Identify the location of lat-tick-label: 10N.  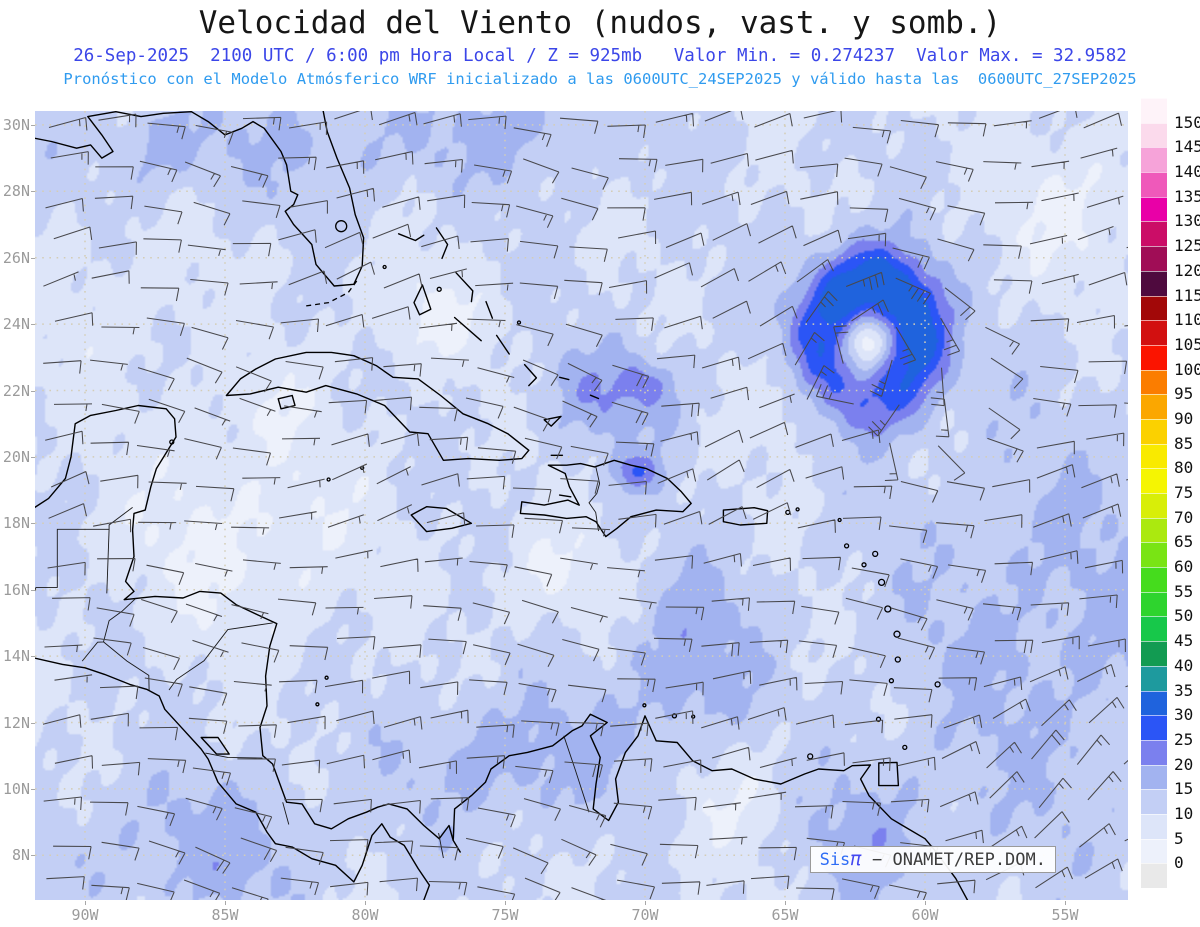
(16, 788).